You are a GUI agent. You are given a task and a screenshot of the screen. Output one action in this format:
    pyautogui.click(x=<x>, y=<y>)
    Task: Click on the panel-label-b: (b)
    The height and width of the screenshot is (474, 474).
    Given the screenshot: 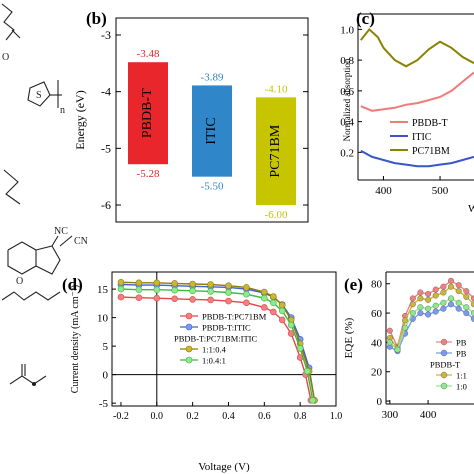 What is the action you would take?
    pyautogui.click(x=96, y=18)
    